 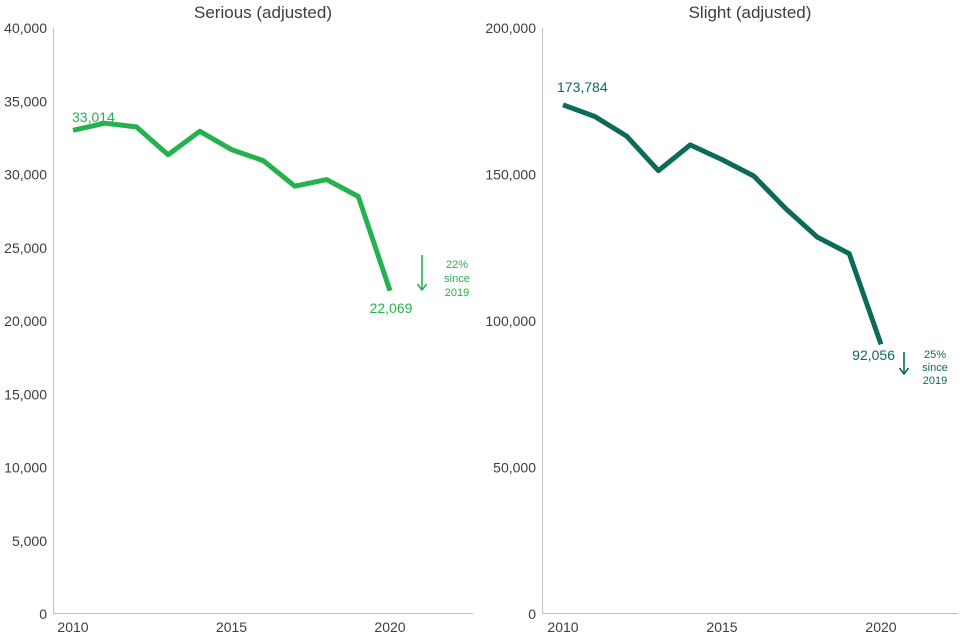 I want to click on y-tick-label: 10,000, so click(x=25, y=468).